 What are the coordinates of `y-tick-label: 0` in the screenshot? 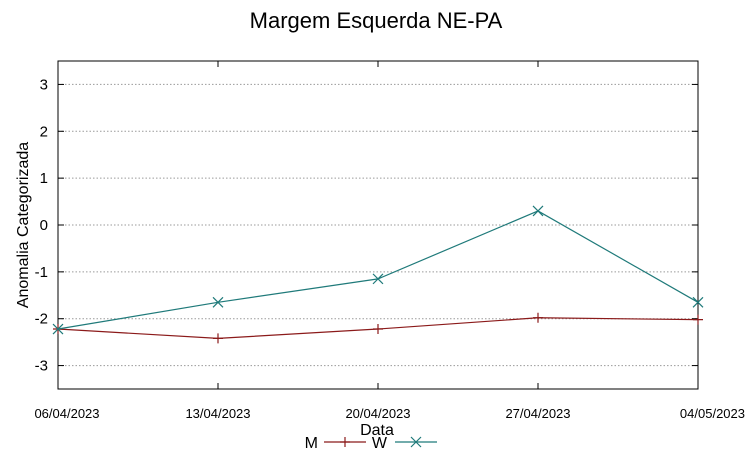 It's located at (44, 225).